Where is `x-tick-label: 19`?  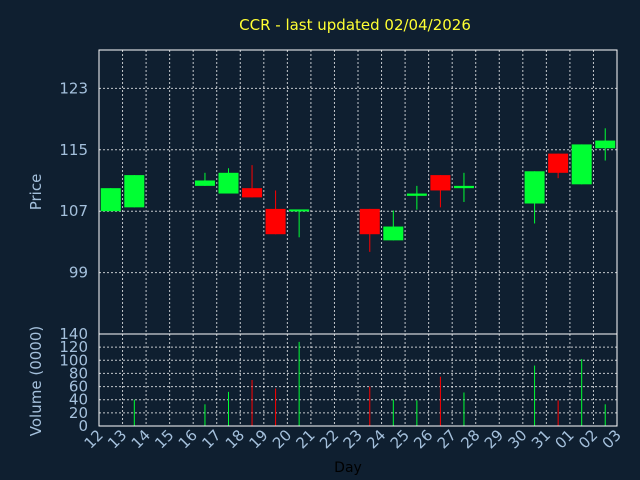 x-tick-label: 19 is located at coordinates (258, 439).